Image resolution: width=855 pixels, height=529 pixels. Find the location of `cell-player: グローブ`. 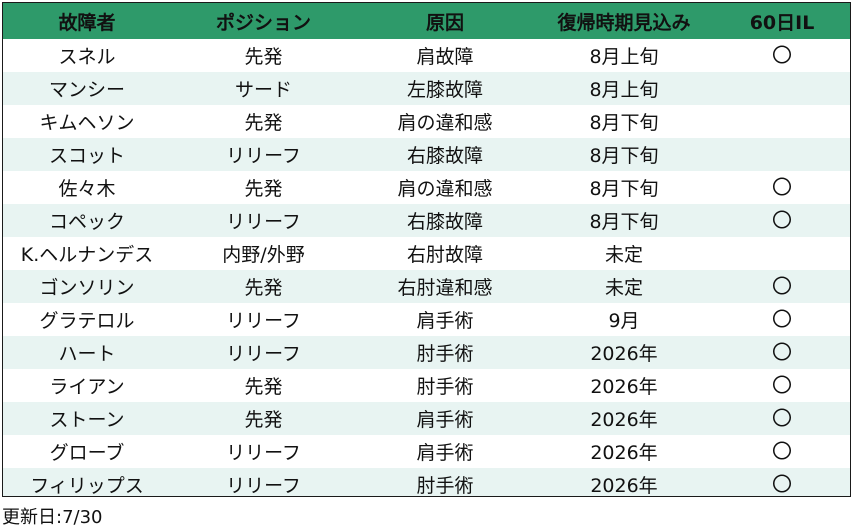

cell-player: グローブ is located at coordinates (87, 453).